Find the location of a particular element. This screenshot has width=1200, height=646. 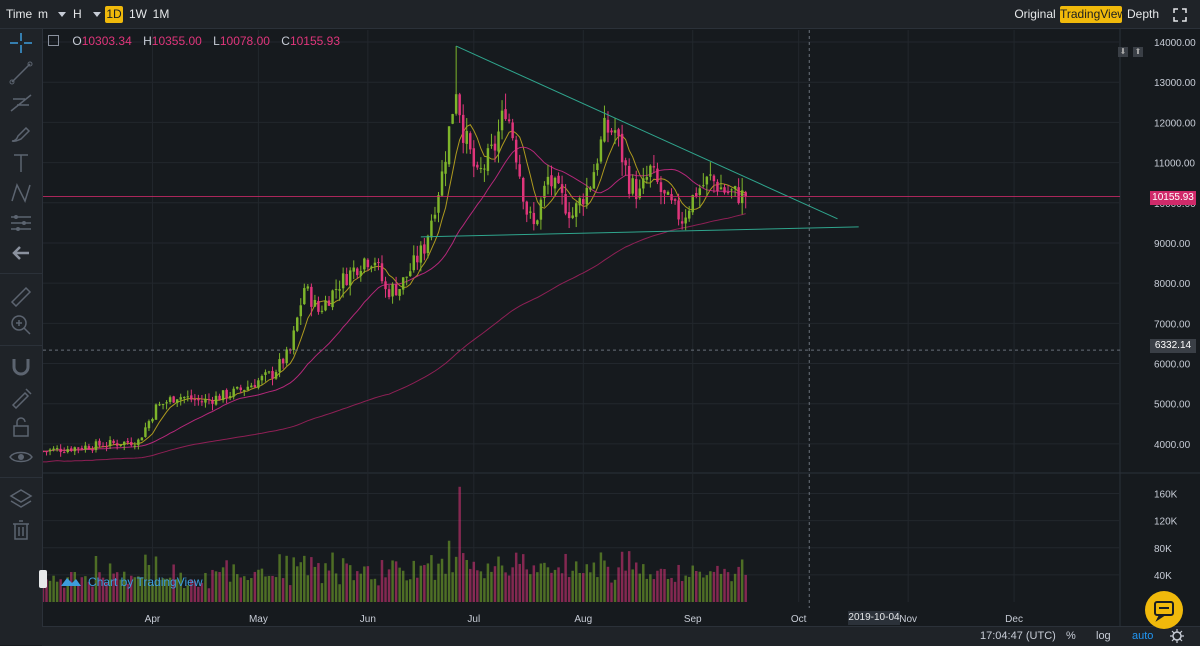

zoom-in-icon is located at coordinates (21, 325).